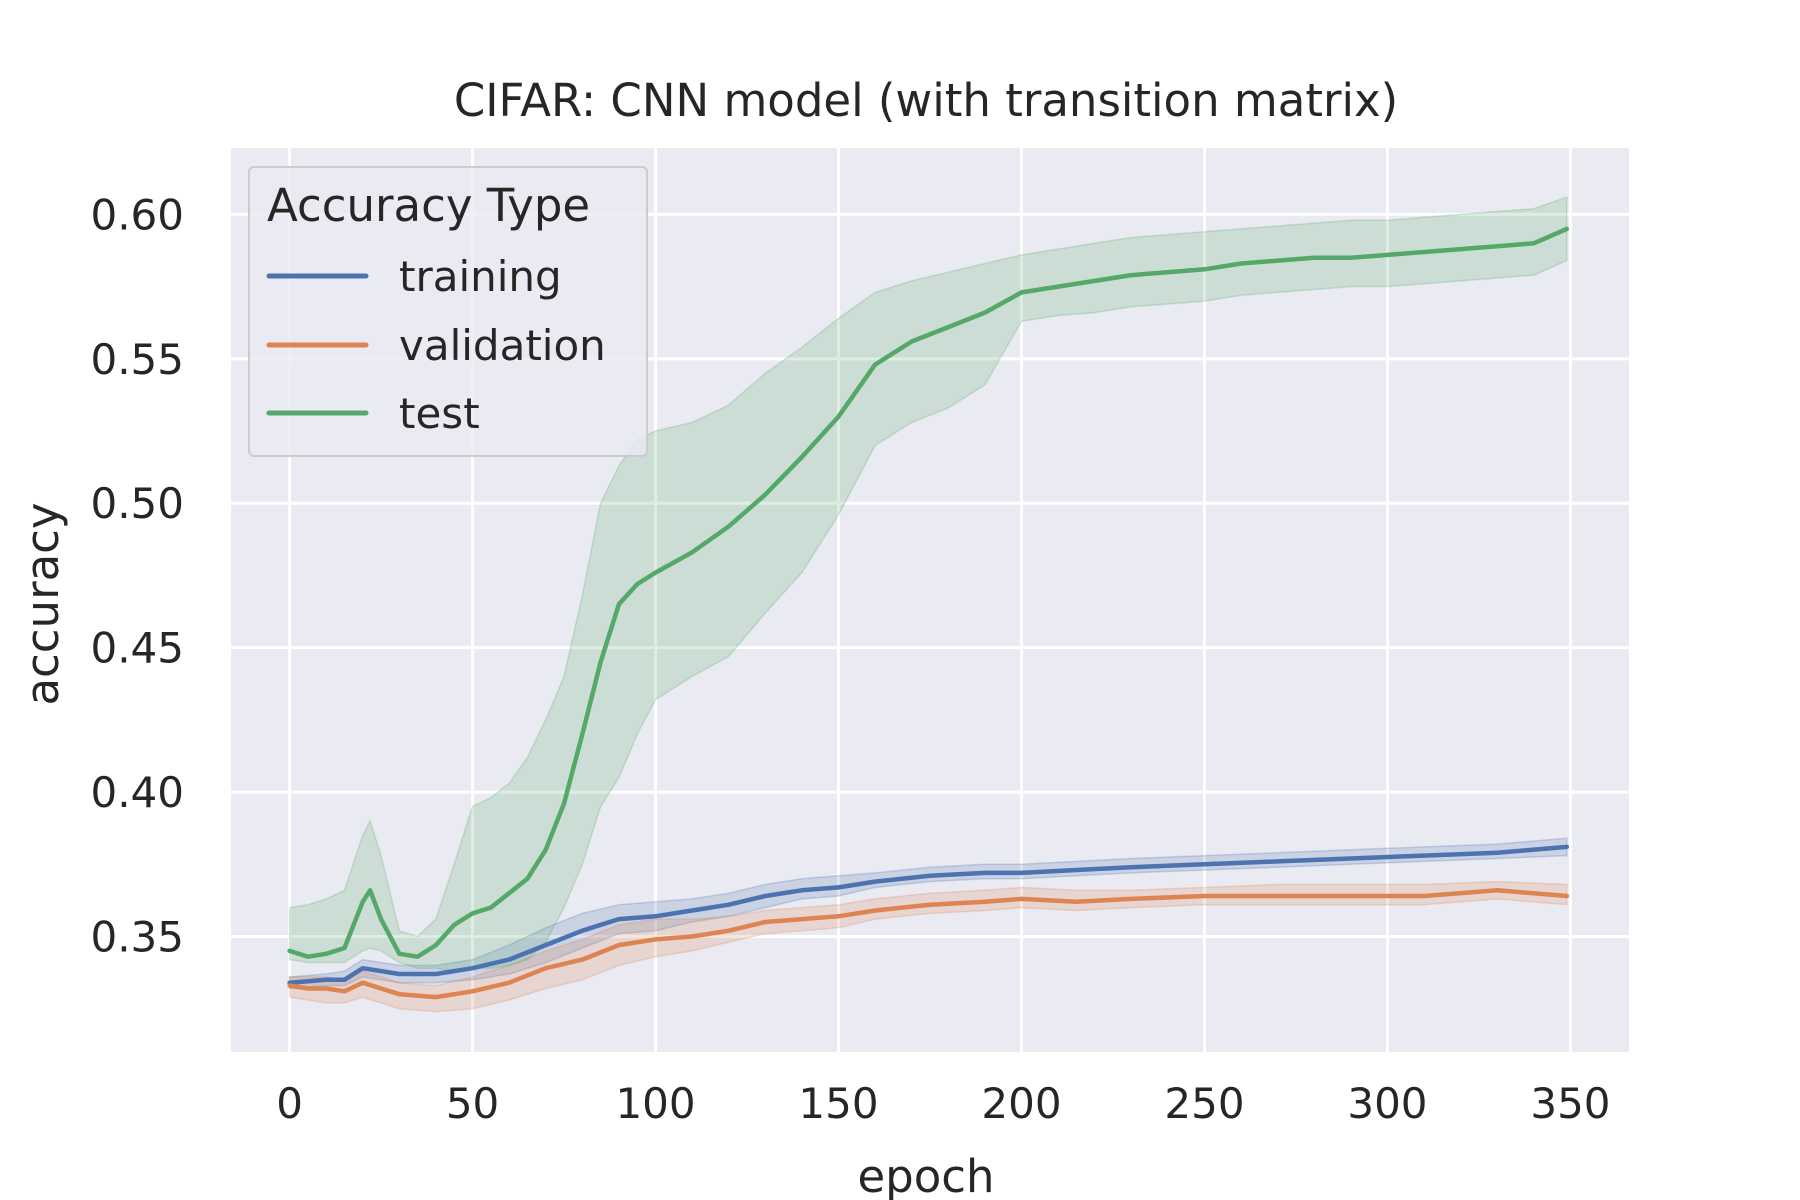  I want to click on y-tick-label: 0.50, so click(137, 503).